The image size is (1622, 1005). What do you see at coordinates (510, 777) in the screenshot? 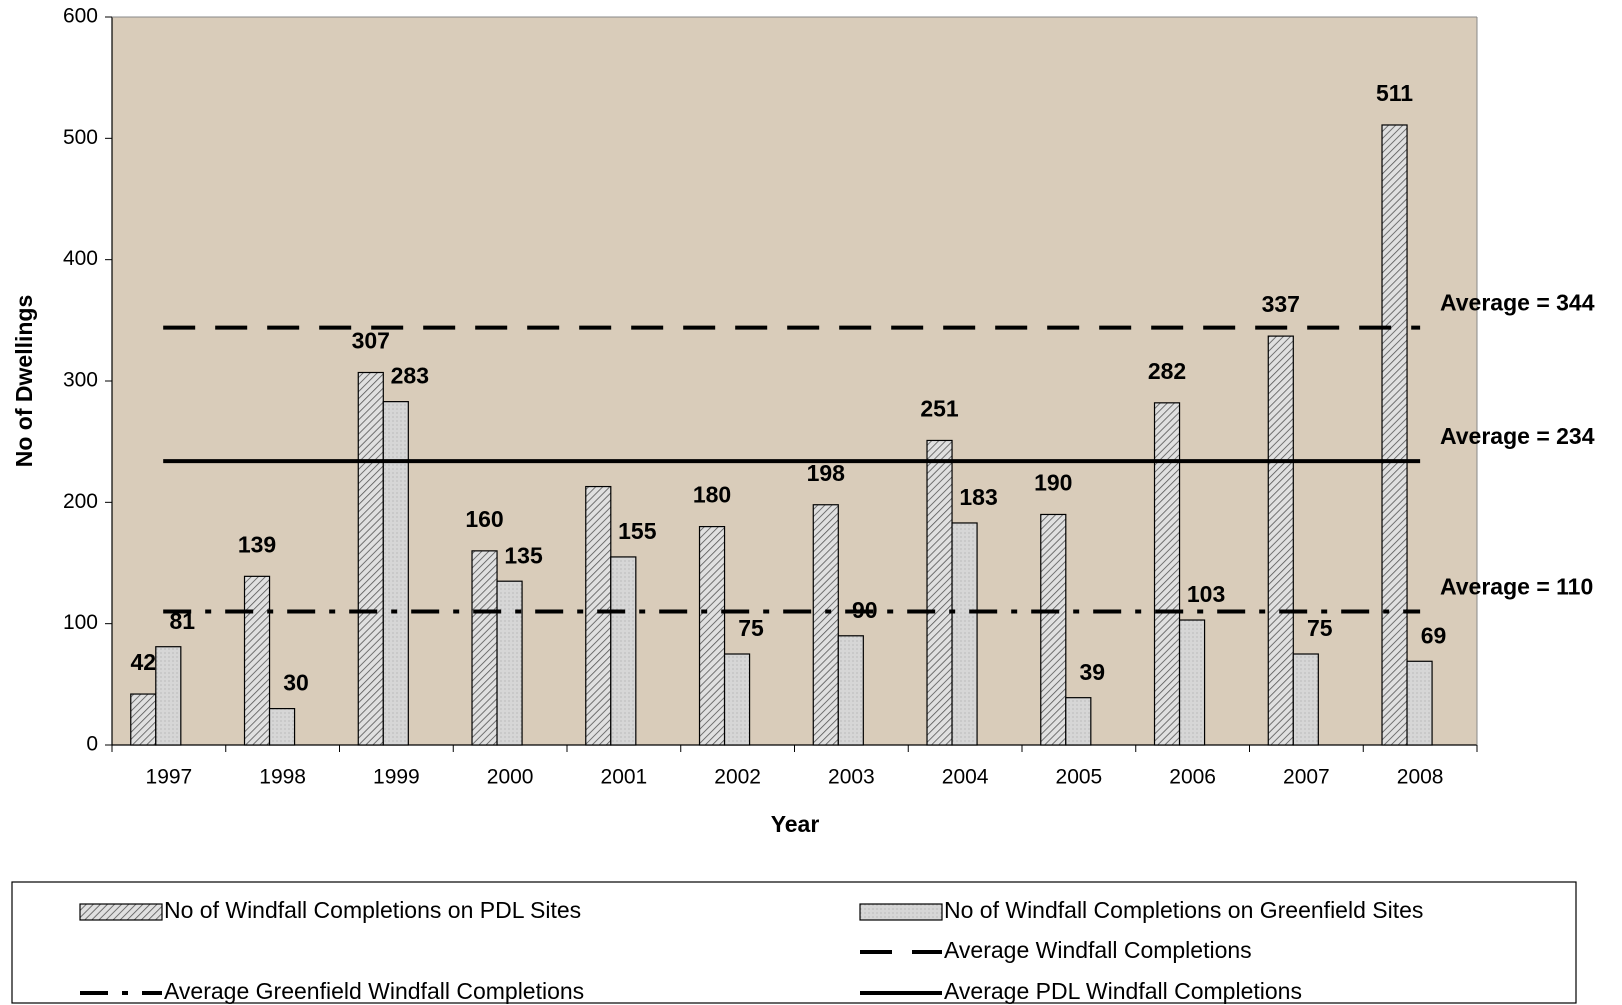
I see `x-tick-label: 2000` at bounding box center [510, 777].